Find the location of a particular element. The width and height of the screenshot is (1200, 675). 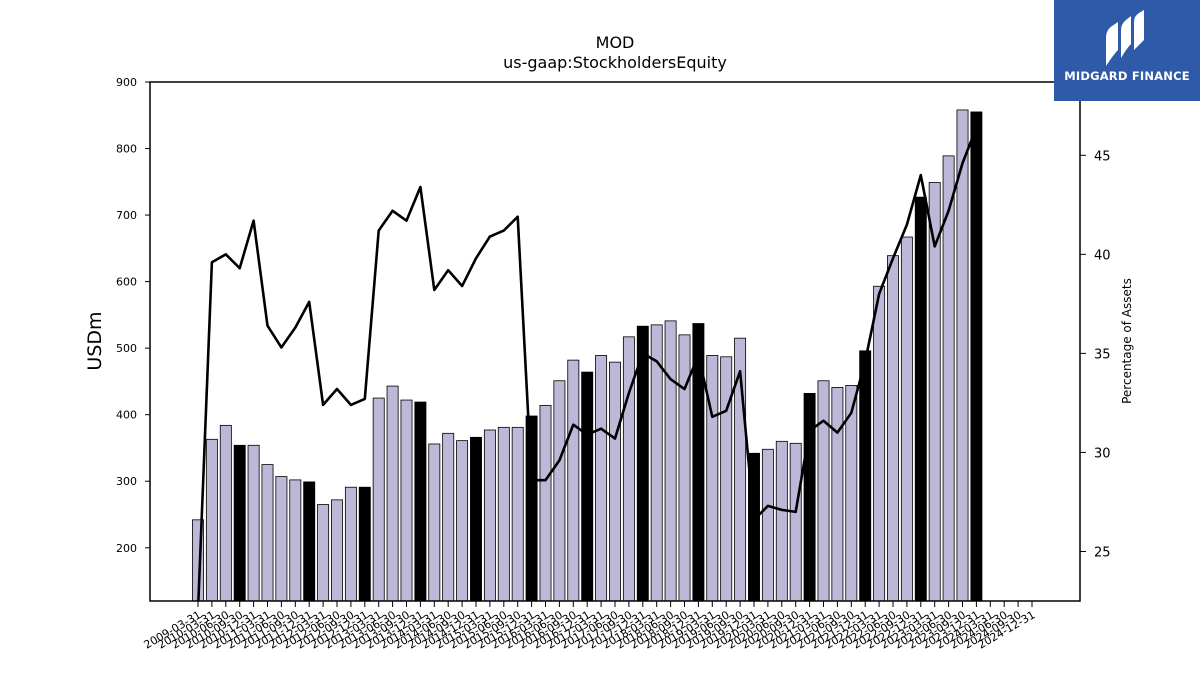

y-axis-left: 200 300 400 500 600 700 800 900 is located at coordinates (133, 315).